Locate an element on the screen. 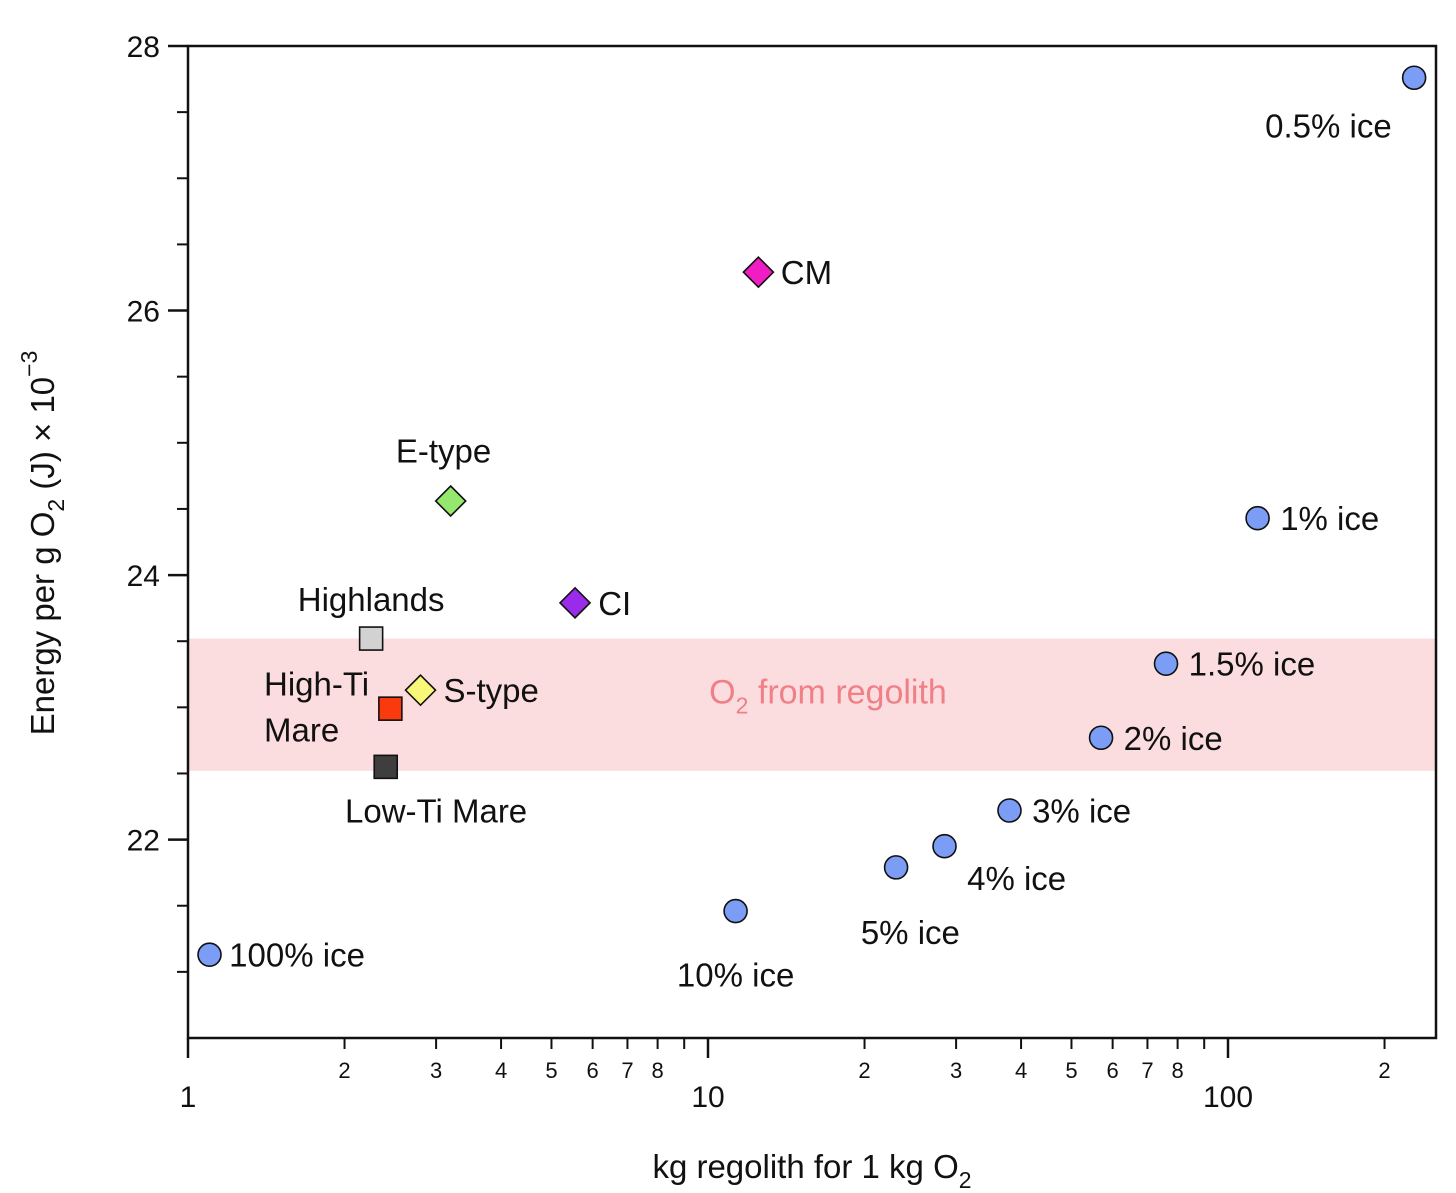 The height and width of the screenshot is (1193, 1456). x-tick-label: 1 is located at coordinates (188, 1097).